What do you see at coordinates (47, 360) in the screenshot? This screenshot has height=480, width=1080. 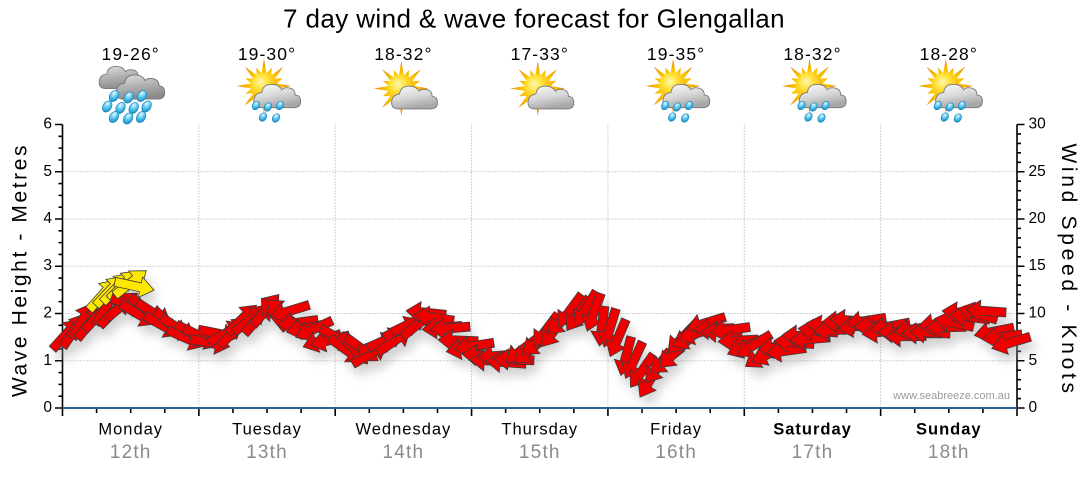 I see `svg-text: 1` at bounding box center [47, 360].